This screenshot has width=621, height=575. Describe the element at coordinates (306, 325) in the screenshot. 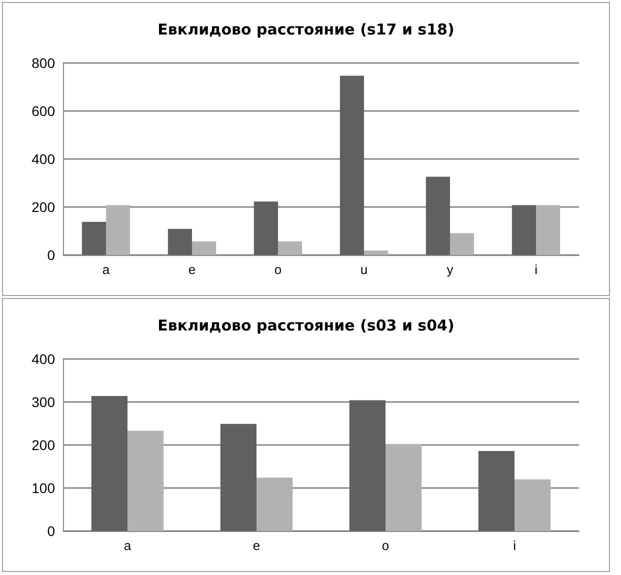

I see `chart-title: Евклидово расстояние (s03 и s04)` at that location.